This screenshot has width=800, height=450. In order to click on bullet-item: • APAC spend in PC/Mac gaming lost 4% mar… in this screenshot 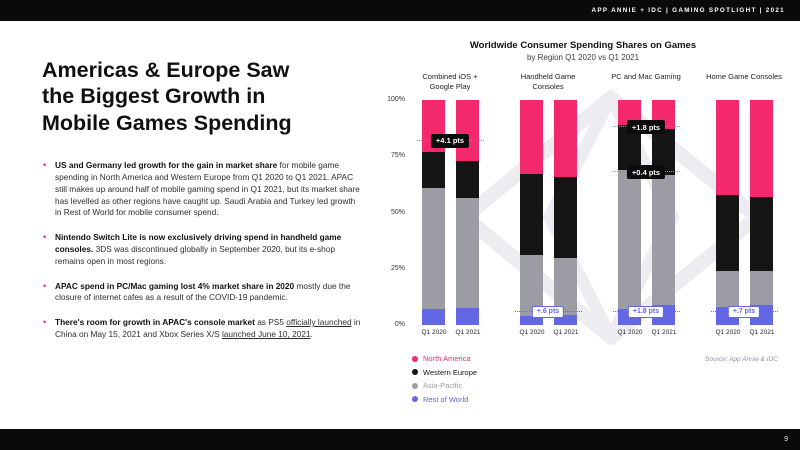, I will do `click(203, 293)`.